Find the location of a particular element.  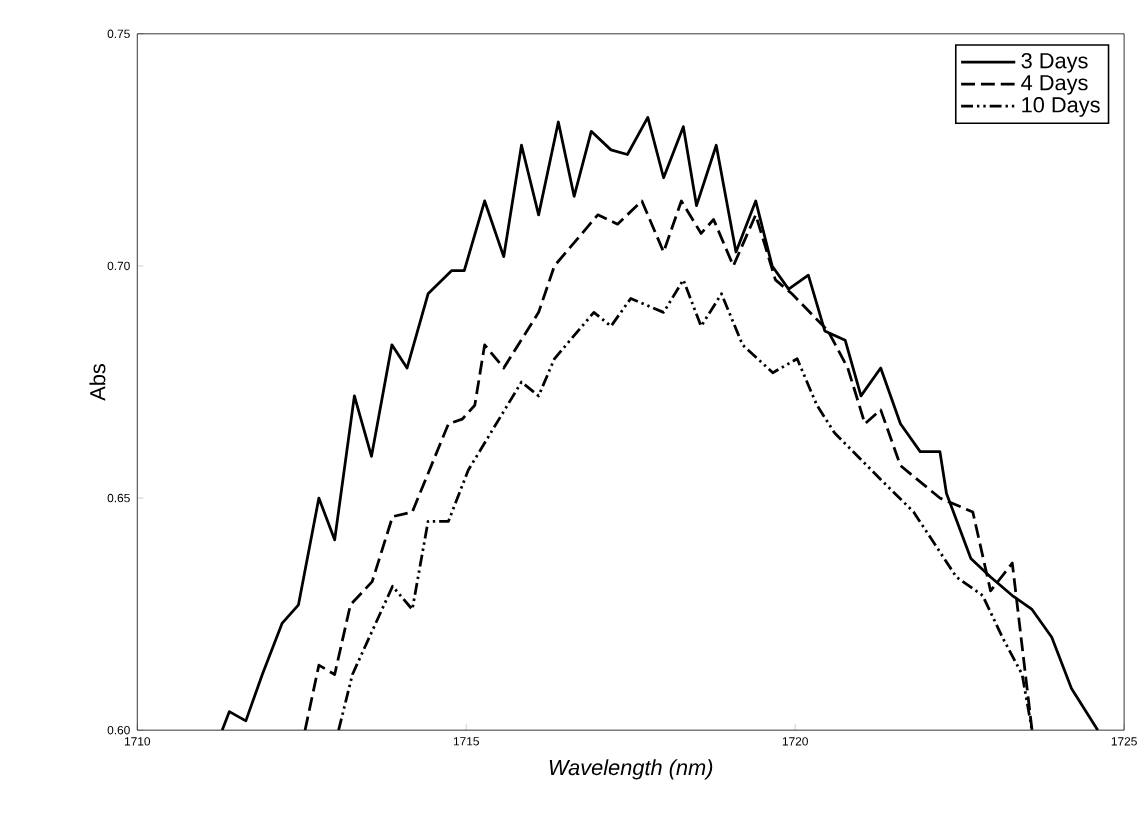

legend-label: 4 Days is located at coordinates (1054, 85).